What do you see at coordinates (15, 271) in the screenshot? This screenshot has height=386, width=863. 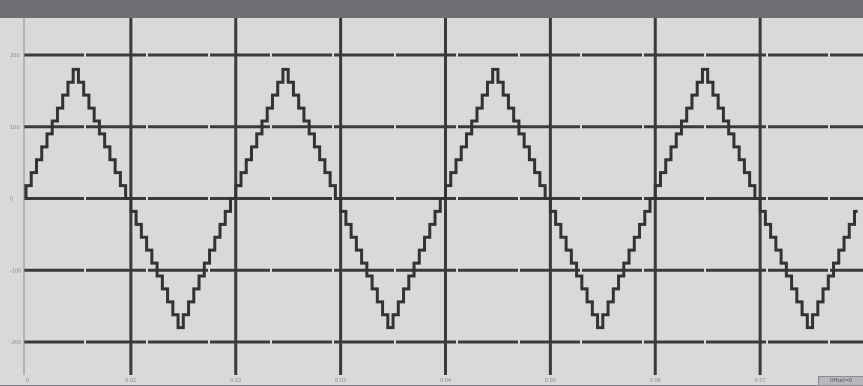 I see `y-tick-label: -100` at bounding box center [15, 271].